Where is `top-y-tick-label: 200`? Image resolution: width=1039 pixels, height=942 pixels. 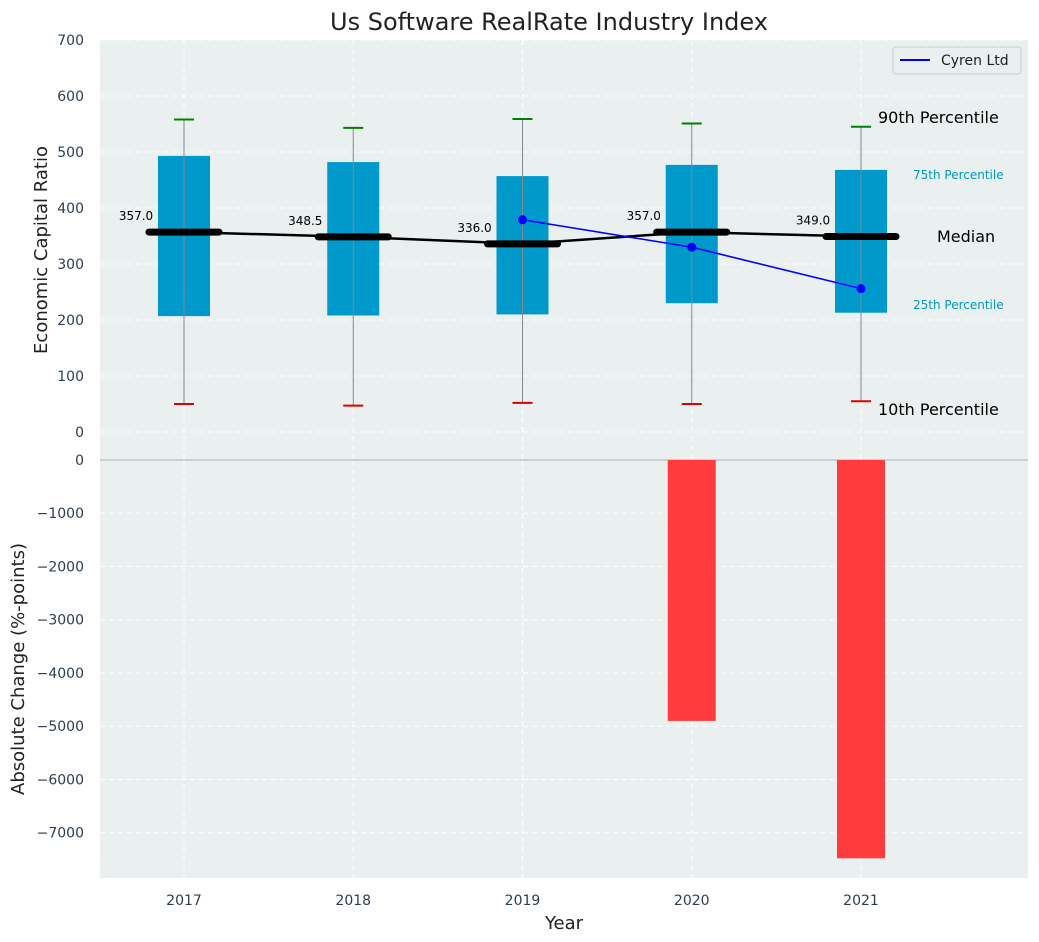 top-y-tick-label: 200 is located at coordinates (70, 321).